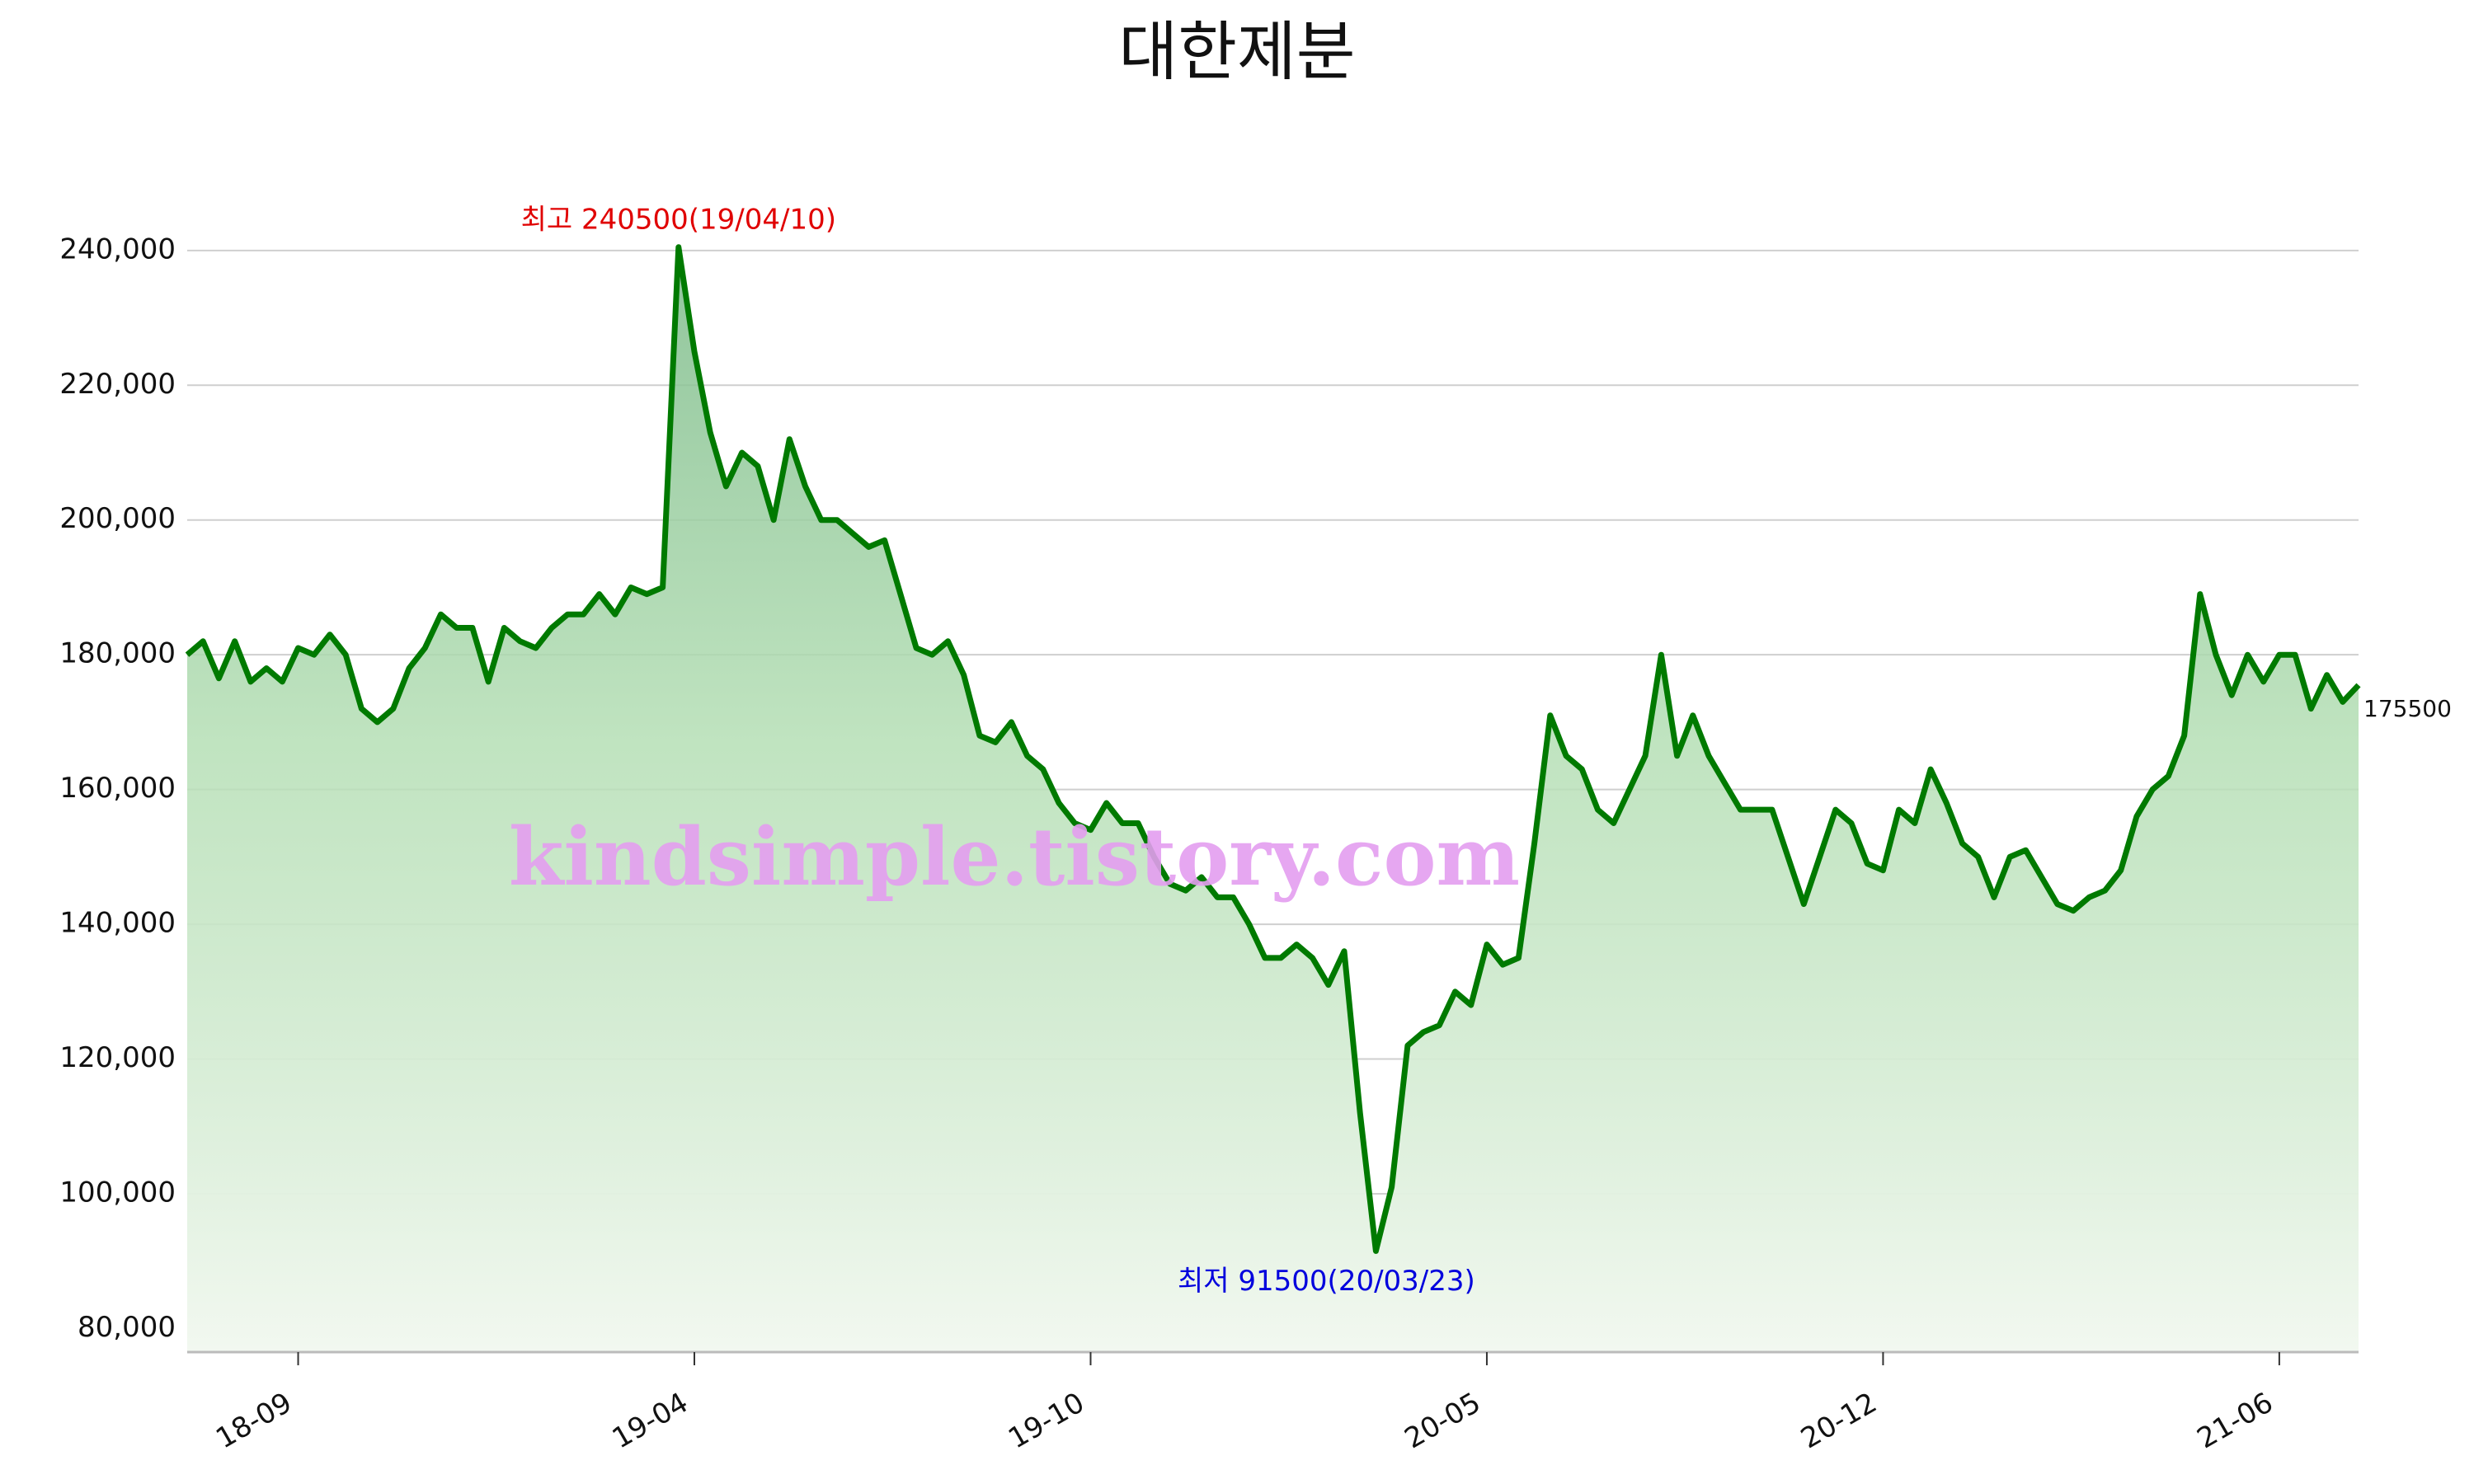  Describe the element at coordinates (254, 1420) in the screenshot. I see `x-tick-label: 18-09` at that location.